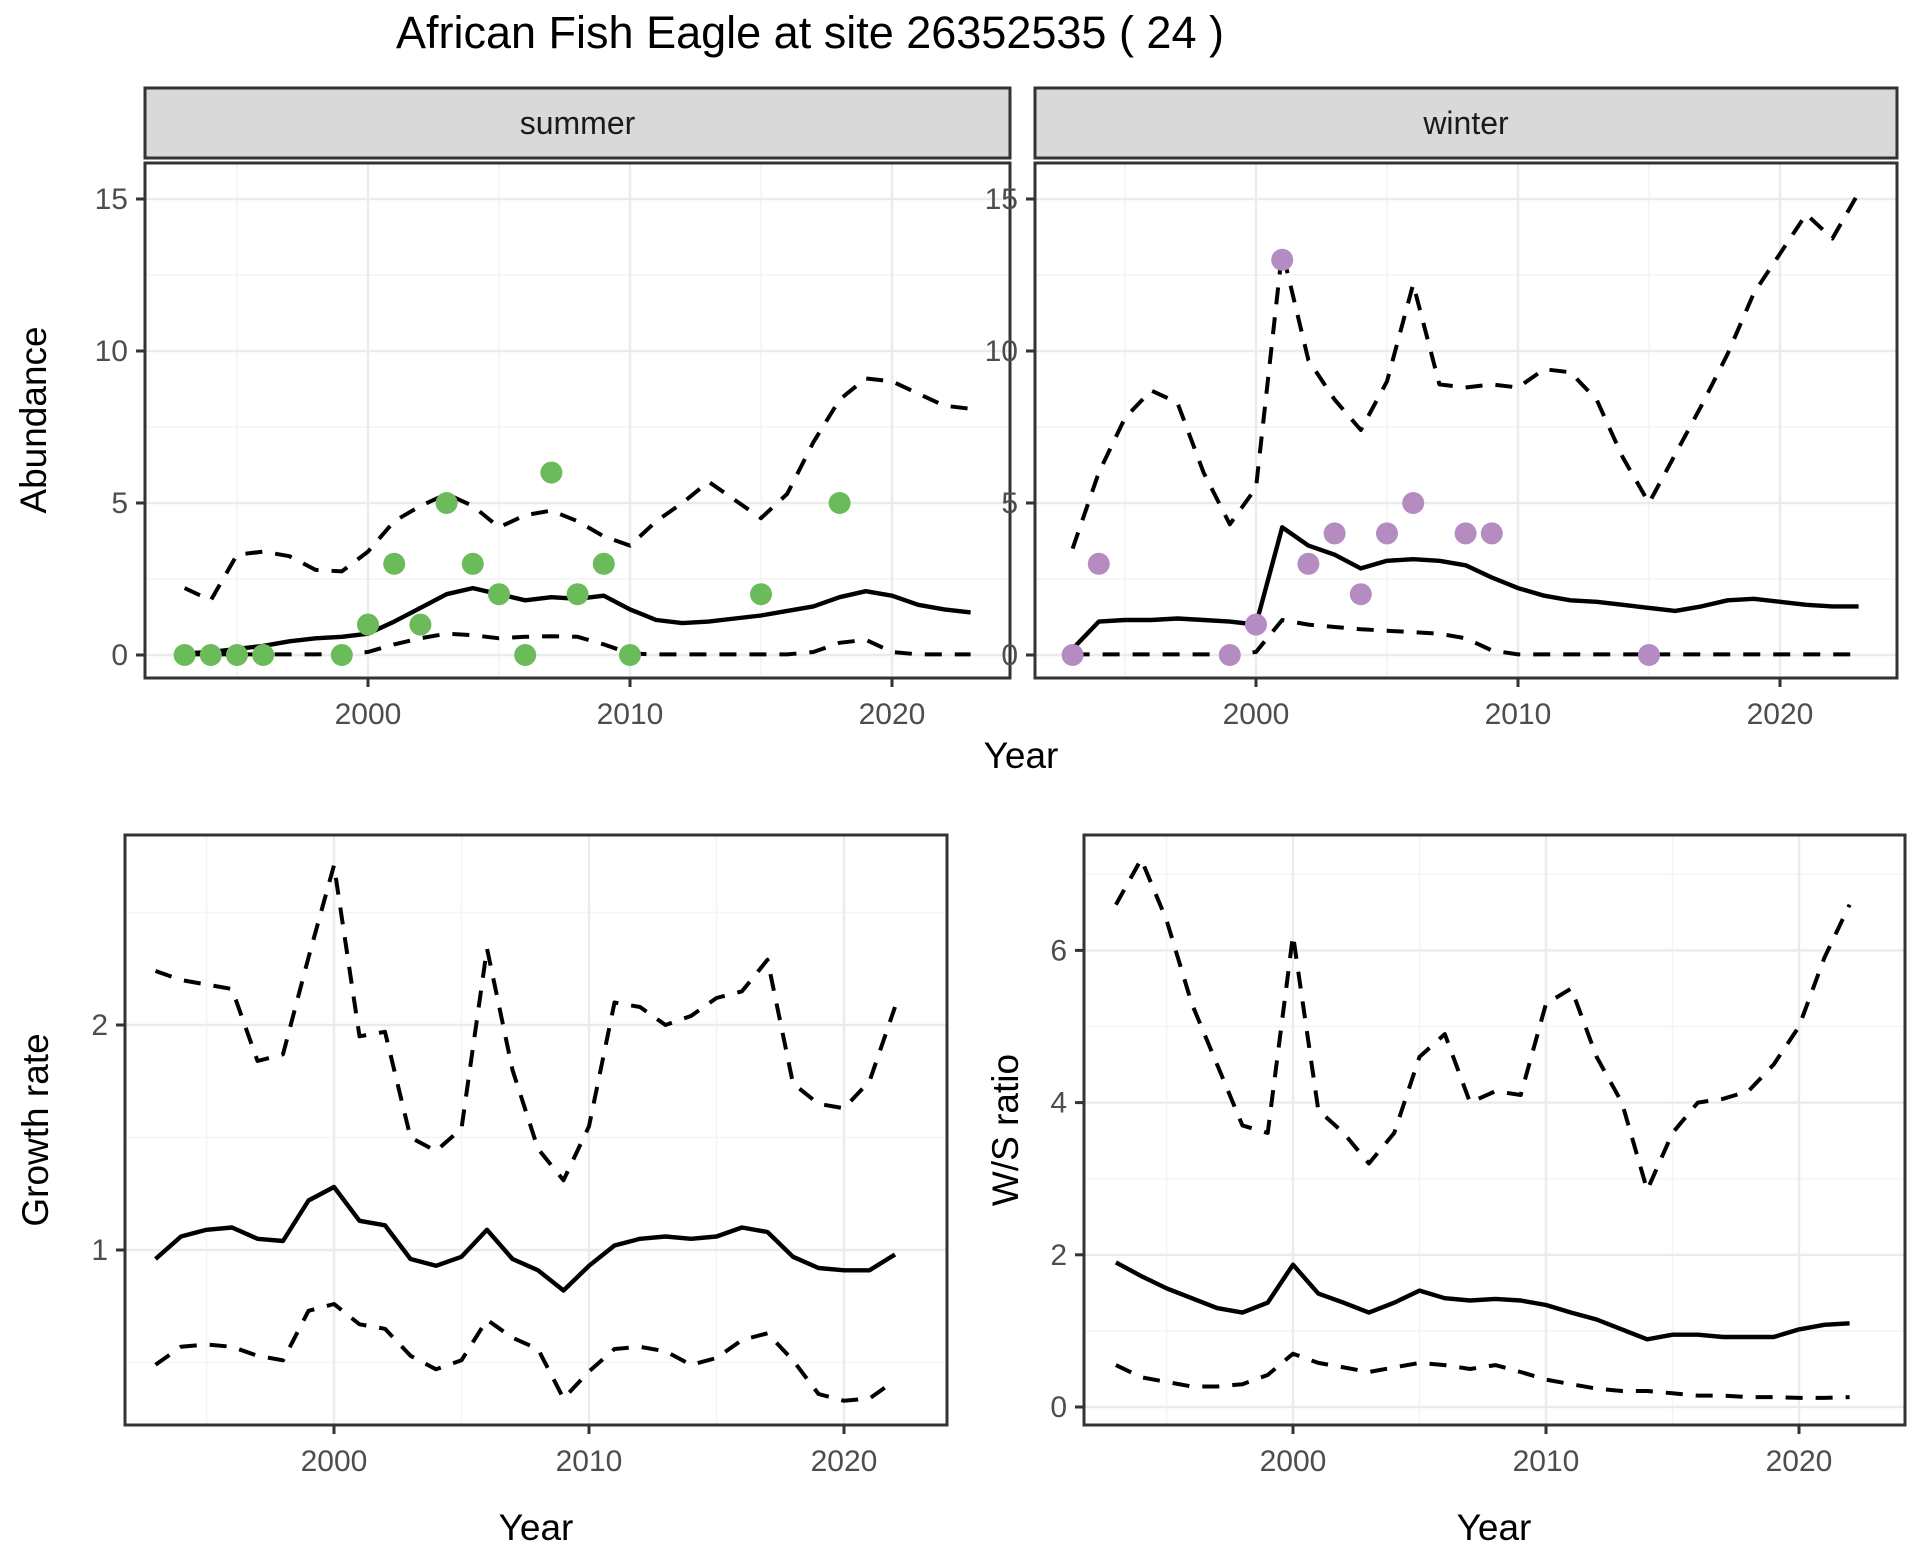 The width and height of the screenshot is (1920, 1560). I want to click on facet-strip-winter: winter, so click(1466, 123).